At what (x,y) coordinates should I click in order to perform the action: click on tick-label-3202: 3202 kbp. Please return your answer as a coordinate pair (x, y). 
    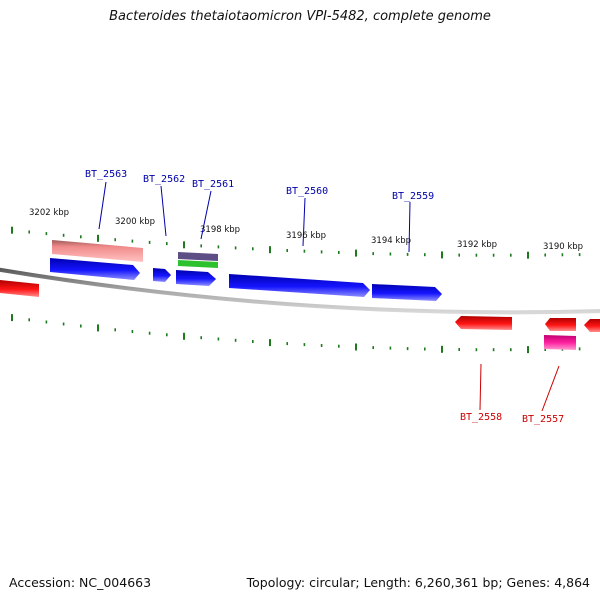
    Looking at the image, I should click on (49, 213).